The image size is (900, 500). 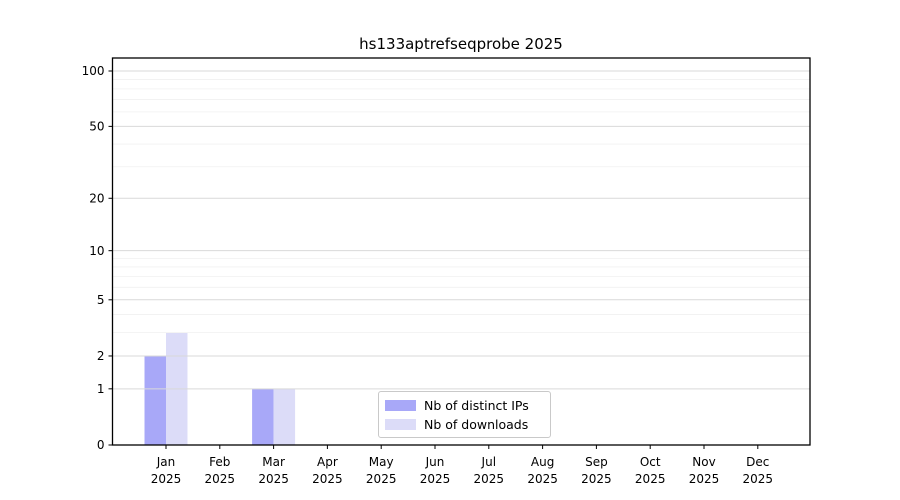 I want to click on bar-nb-of-downloads, so click(x=284, y=416).